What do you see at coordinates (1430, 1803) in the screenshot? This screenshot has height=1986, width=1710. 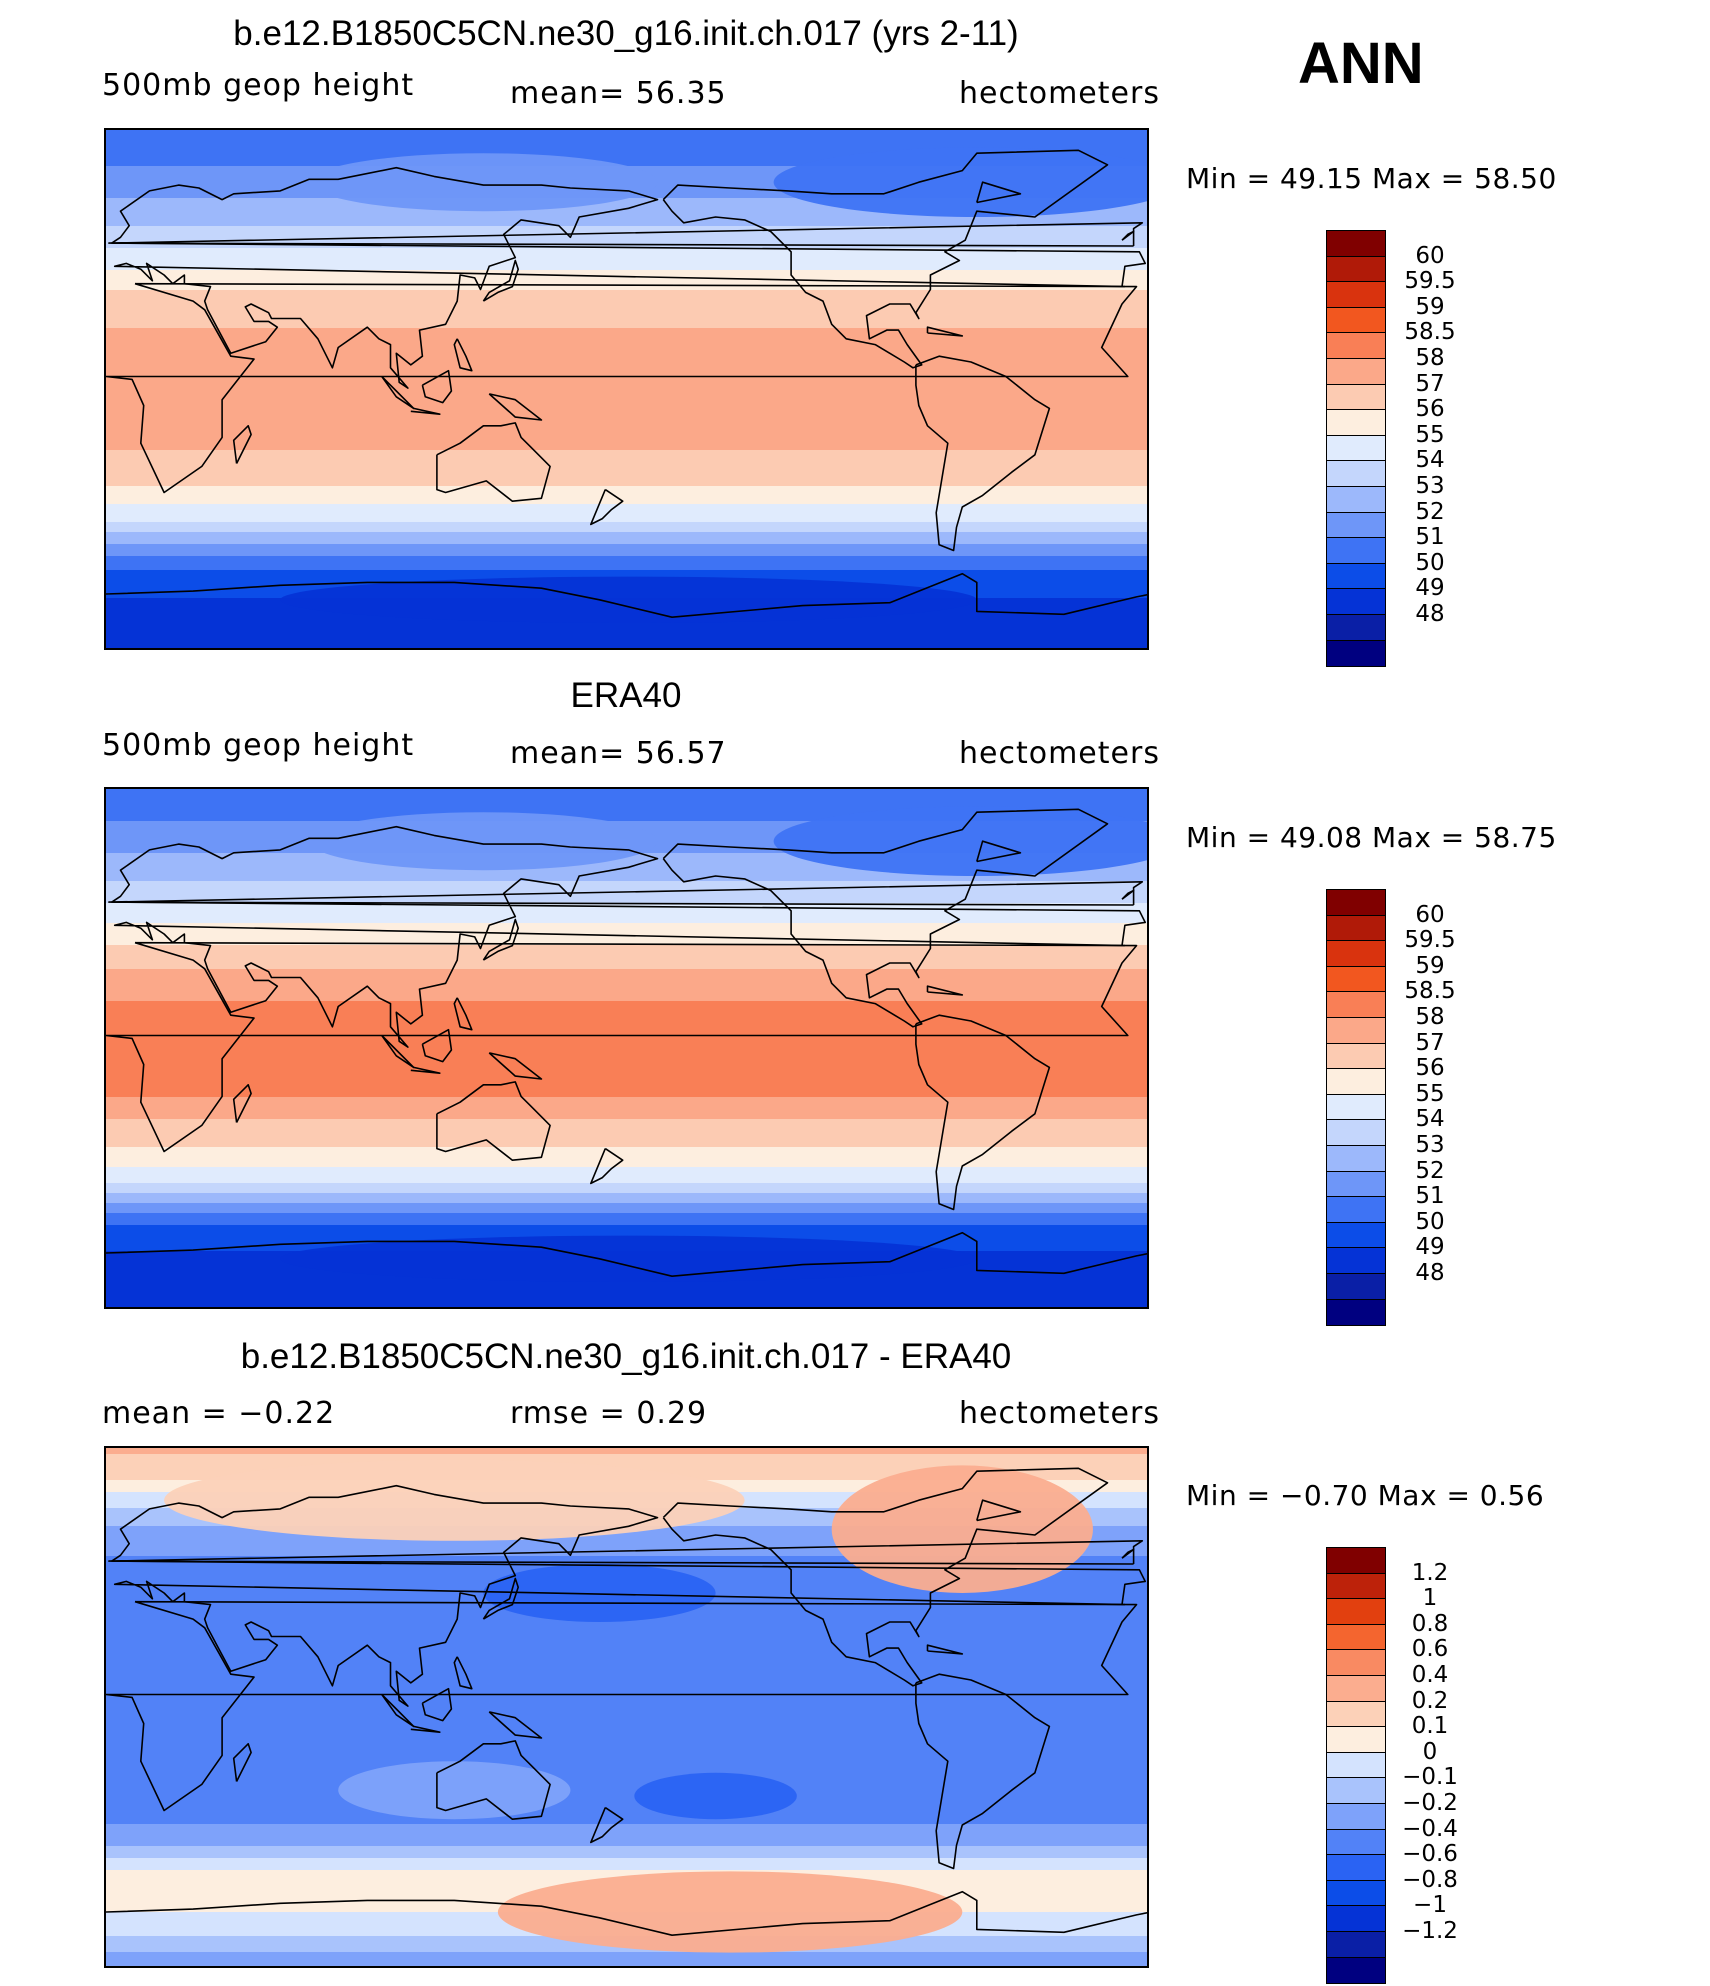 I see `colorbar-tick-label: −0.2` at bounding box center [1430, 1803].